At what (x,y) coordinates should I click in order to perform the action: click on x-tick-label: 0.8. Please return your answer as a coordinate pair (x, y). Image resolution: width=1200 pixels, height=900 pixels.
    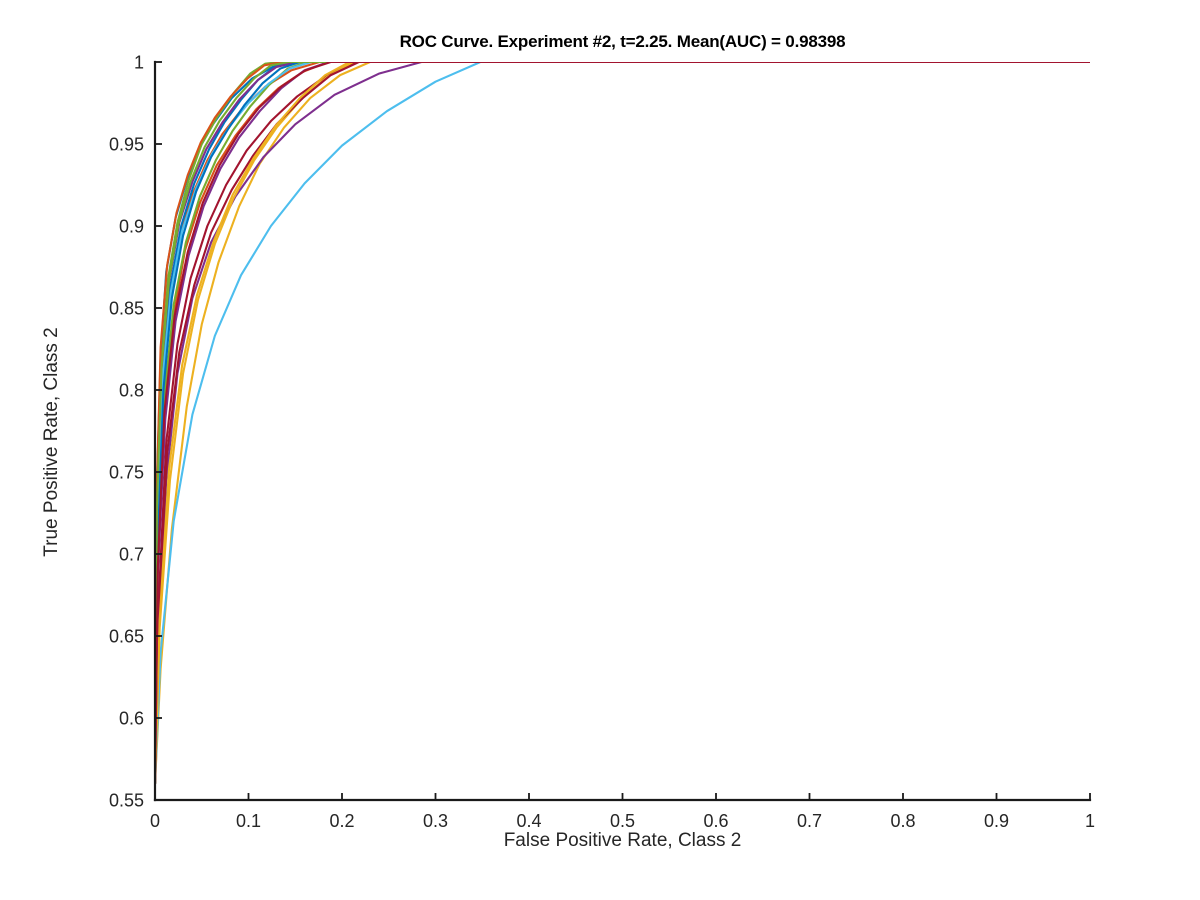
    Looking at the image, I should click on (902, 821).